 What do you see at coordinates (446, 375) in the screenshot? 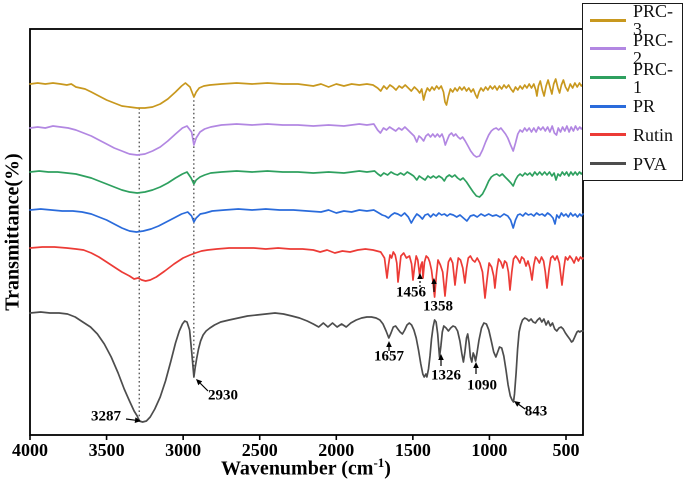
I see `annotation-label-1326: 1326` at bounding box center [446, 375].